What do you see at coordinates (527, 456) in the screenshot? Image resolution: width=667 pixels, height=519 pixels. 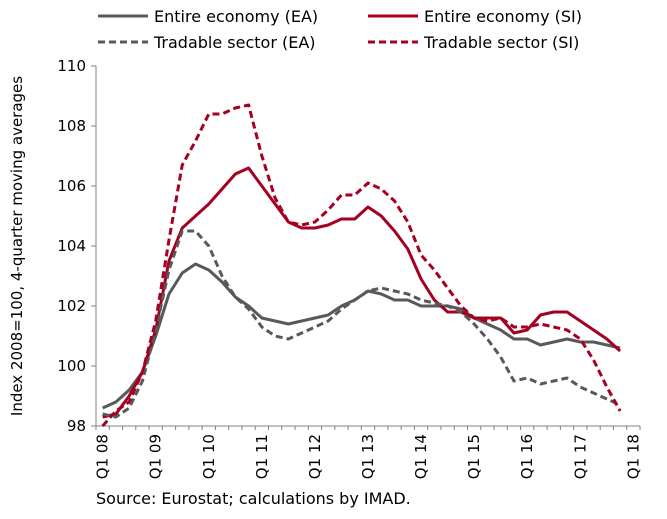 I see `x-tick-label: Q1 16` at bounding box center [527, 456].